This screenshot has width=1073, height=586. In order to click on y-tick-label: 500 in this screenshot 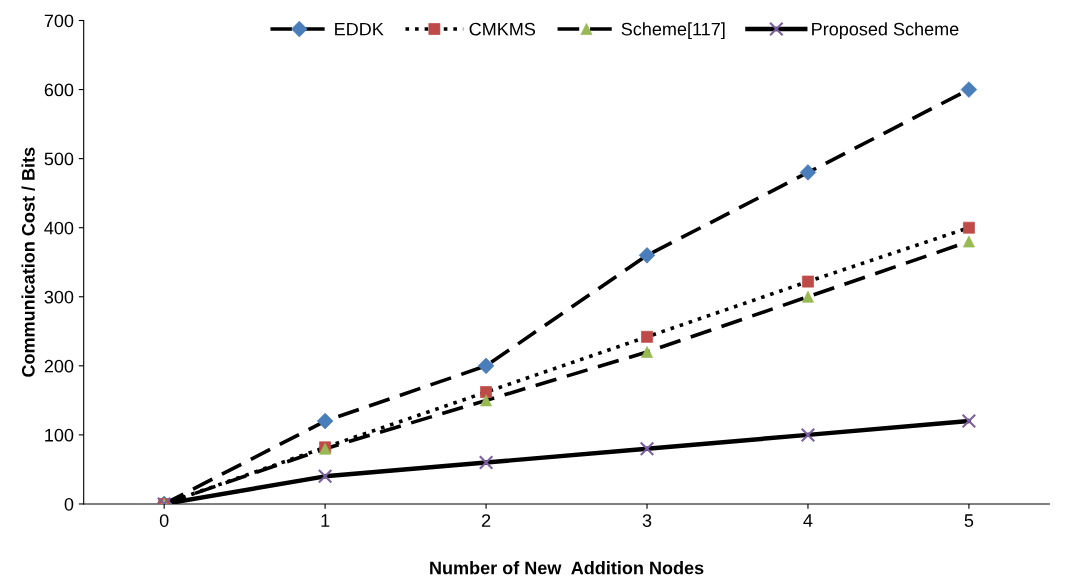, I will do `click(59, 159)`.